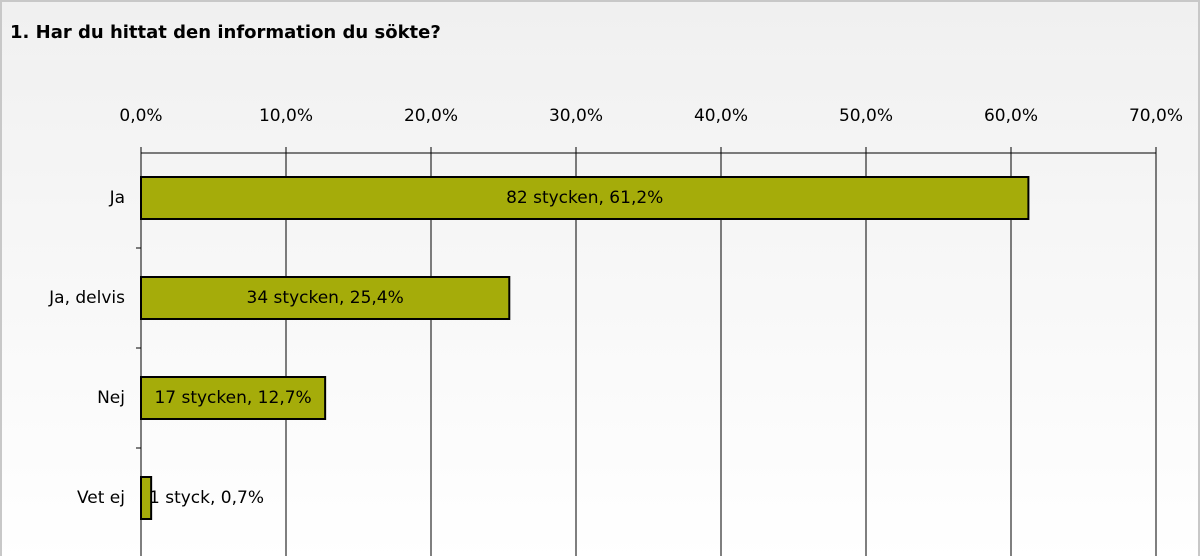  I want to click on data-label: 1 styck, 0,7%, so click(206, 498).